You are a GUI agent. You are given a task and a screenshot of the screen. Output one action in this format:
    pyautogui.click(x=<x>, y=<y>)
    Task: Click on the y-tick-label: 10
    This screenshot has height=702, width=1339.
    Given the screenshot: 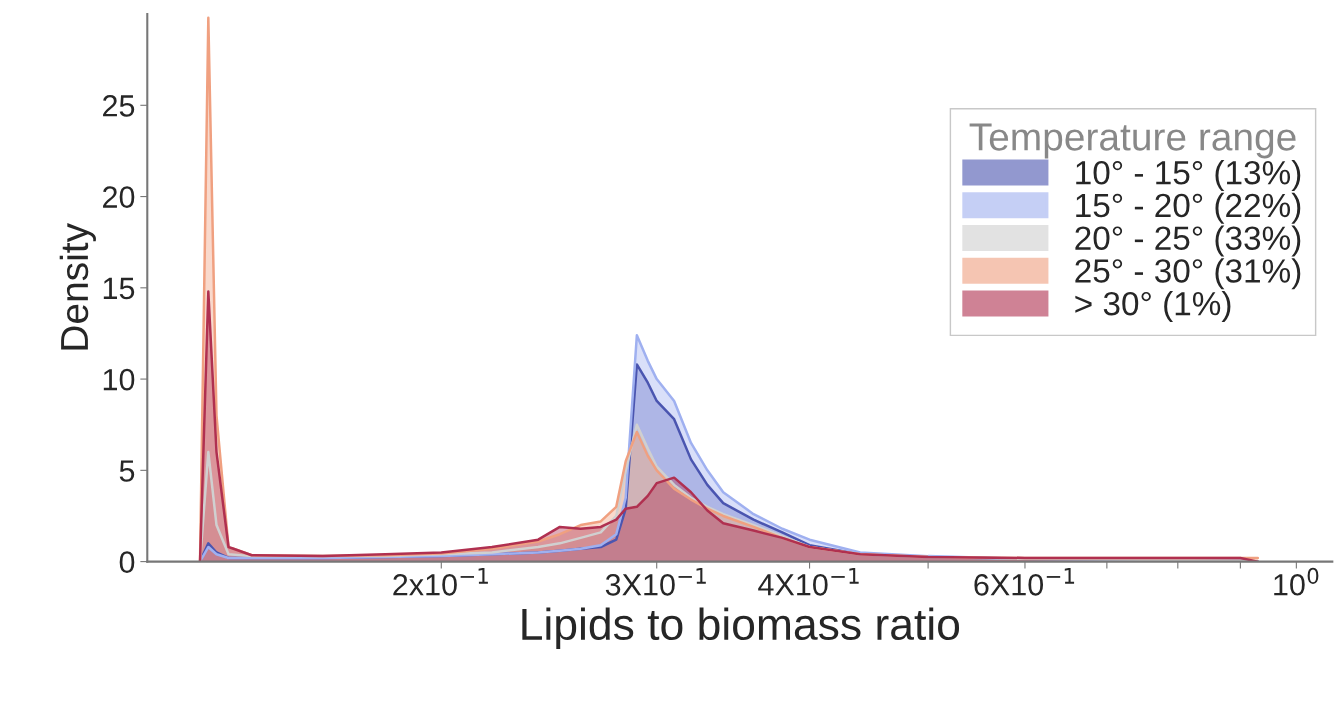 What is the action you would take?
    pyautogui.click(x=119, y=379)
    